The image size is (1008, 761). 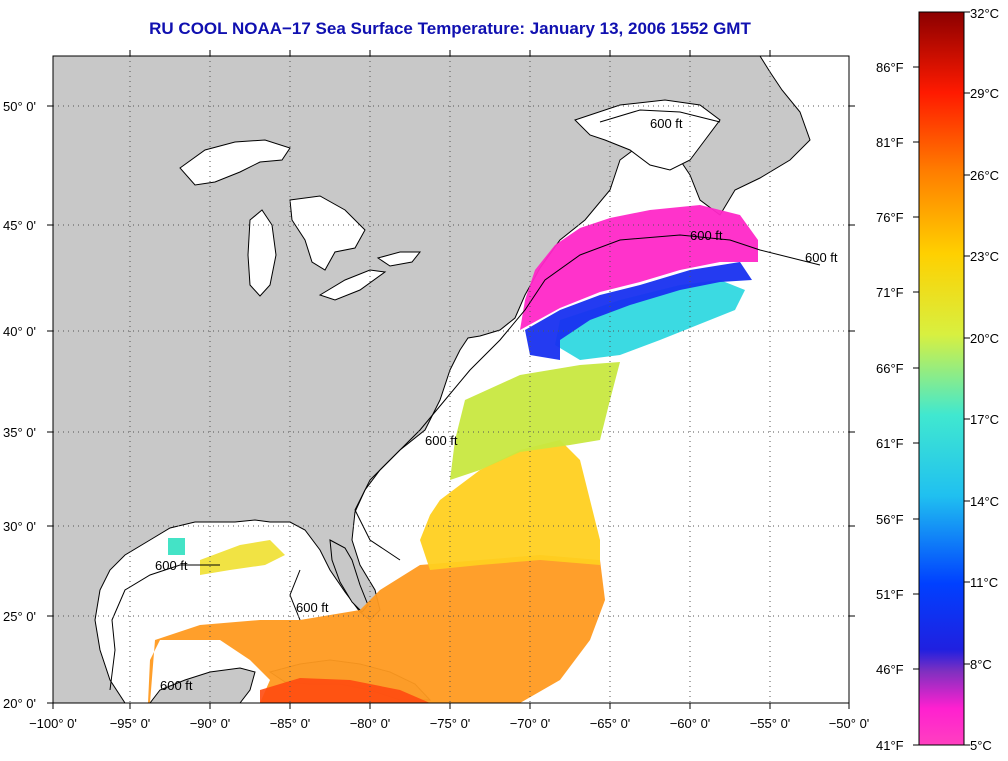 I want to click on lat-tick-label: 45° 0', so click(x=19, y=225).